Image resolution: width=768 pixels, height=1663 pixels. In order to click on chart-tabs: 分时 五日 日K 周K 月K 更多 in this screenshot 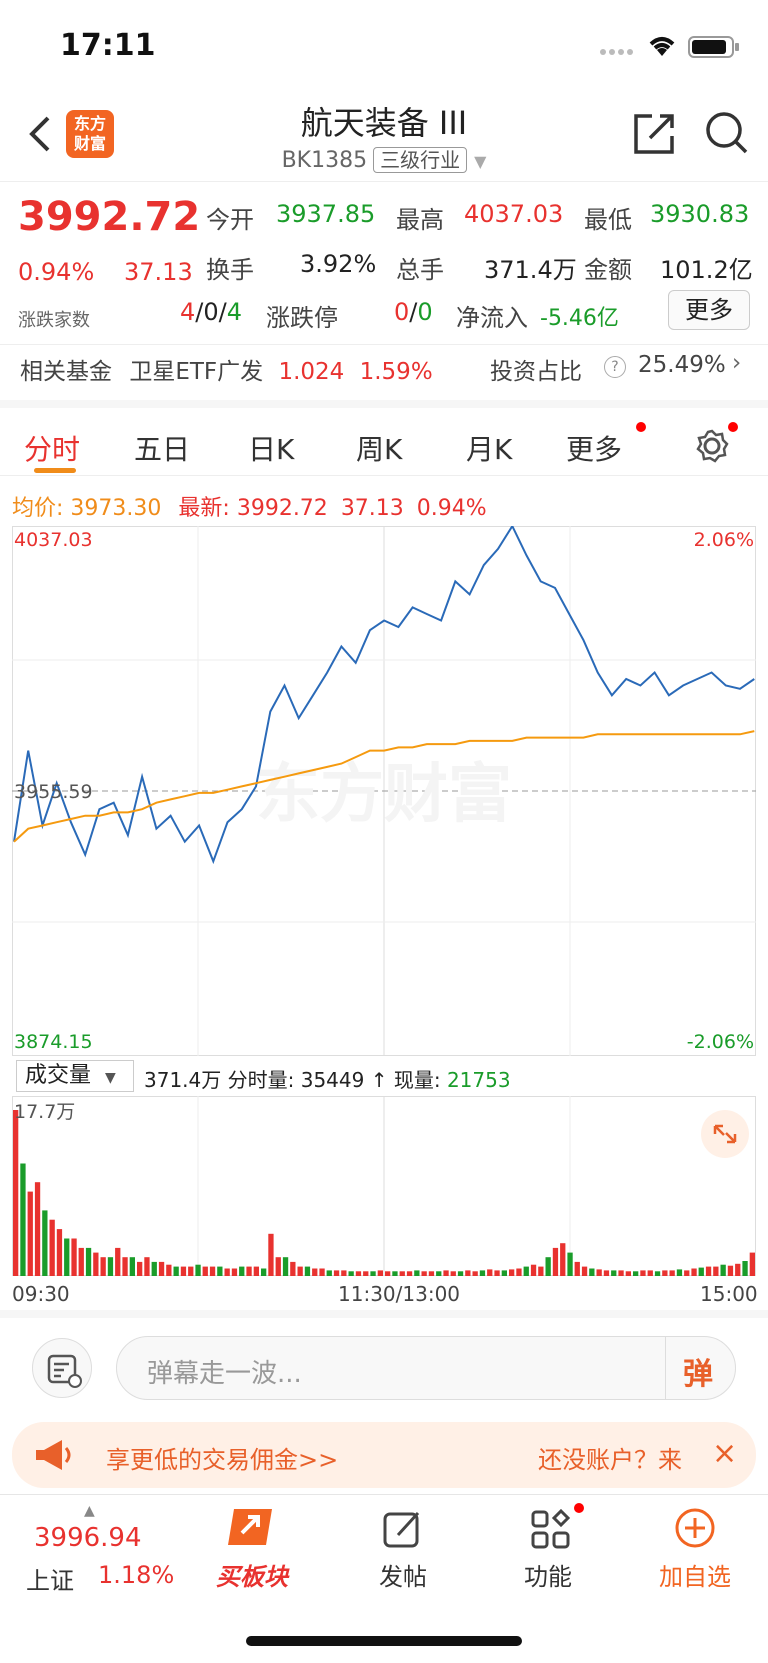, I will do `click(384, 438)`.